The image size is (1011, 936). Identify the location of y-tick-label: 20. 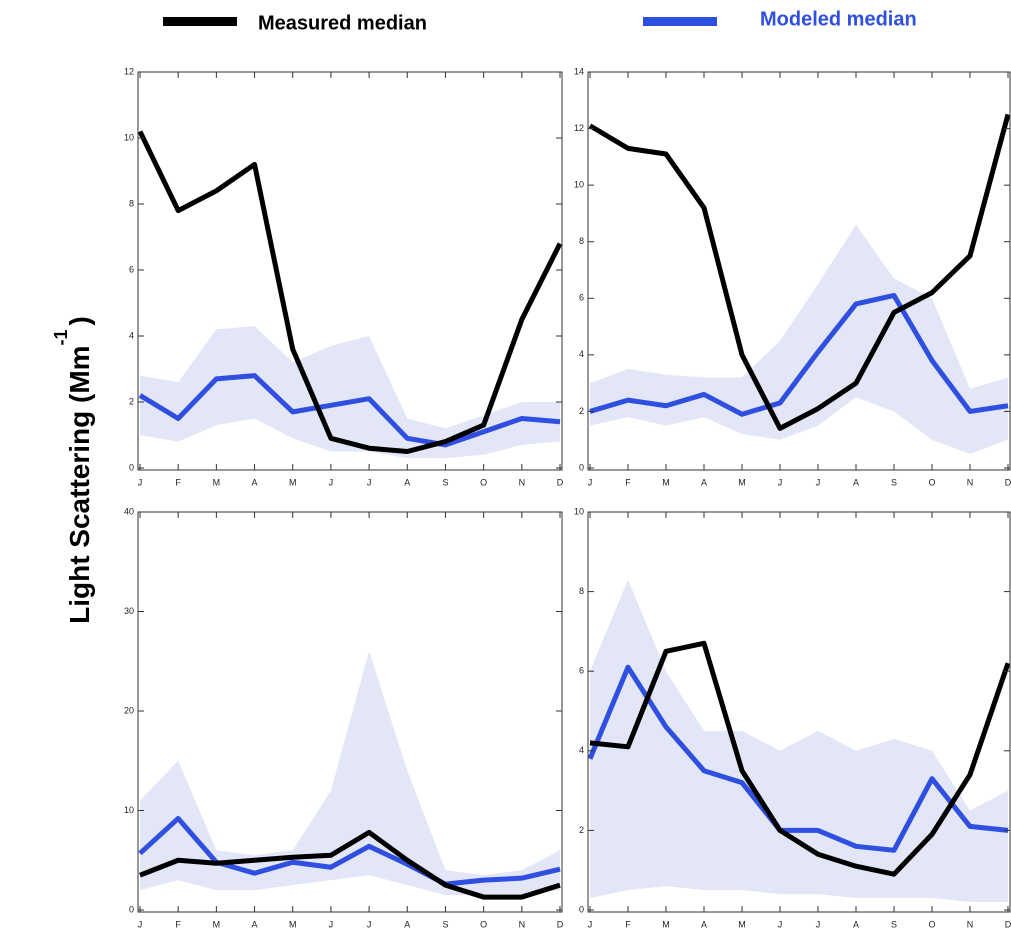
(129, 710).